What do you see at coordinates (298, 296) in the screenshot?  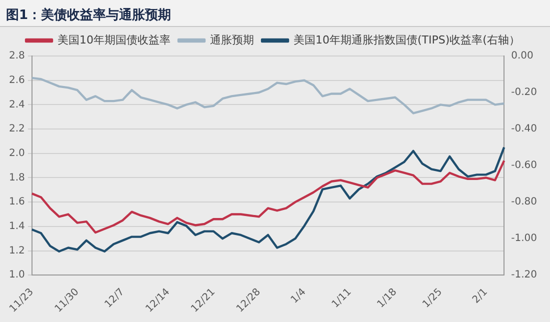 I see `x-tick-label: 1/4` at bounding box center [298, 296].